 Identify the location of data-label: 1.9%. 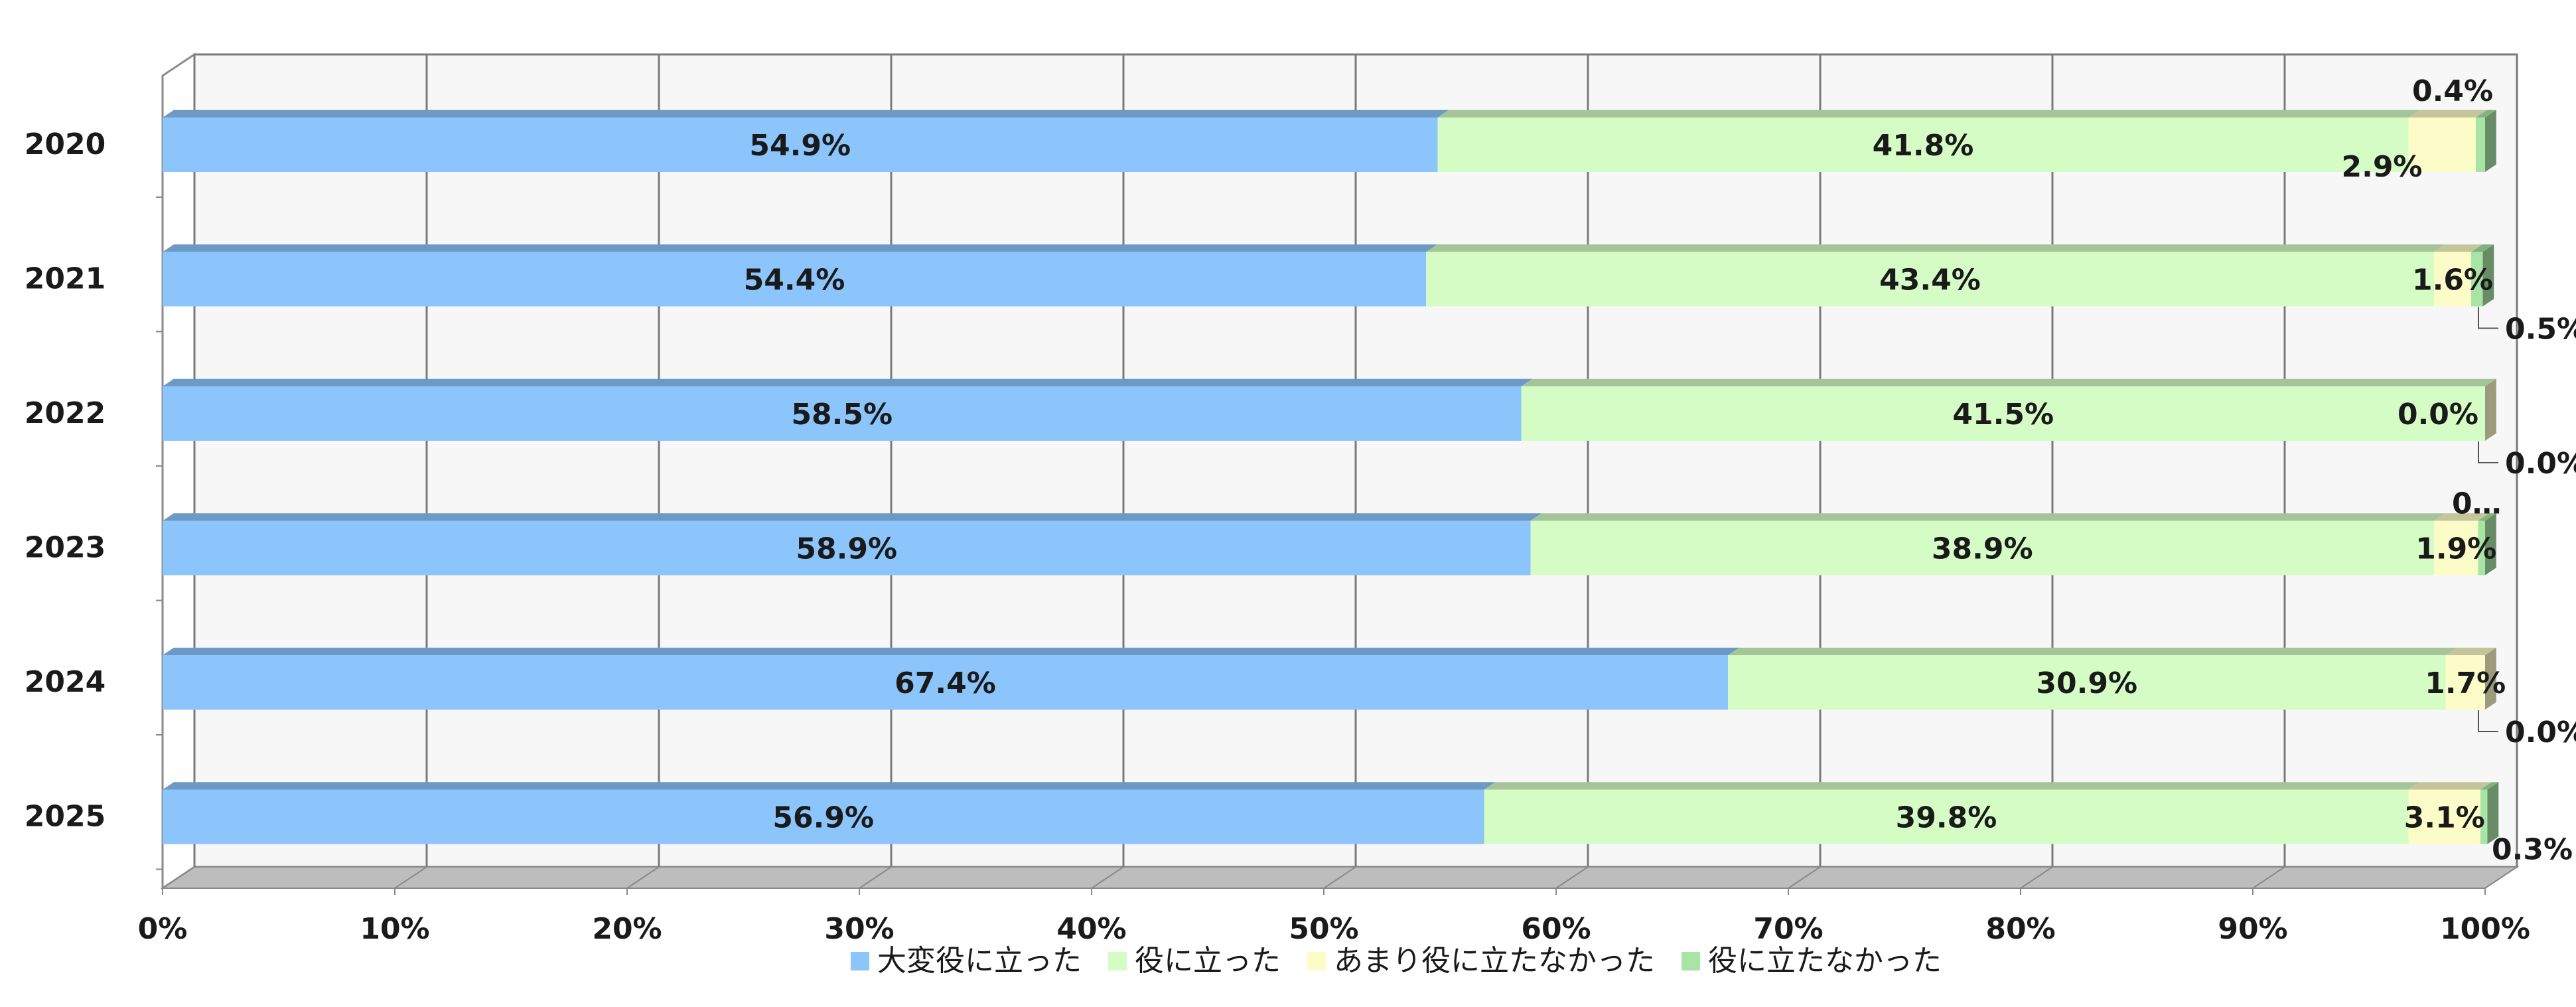
(2456, 549).